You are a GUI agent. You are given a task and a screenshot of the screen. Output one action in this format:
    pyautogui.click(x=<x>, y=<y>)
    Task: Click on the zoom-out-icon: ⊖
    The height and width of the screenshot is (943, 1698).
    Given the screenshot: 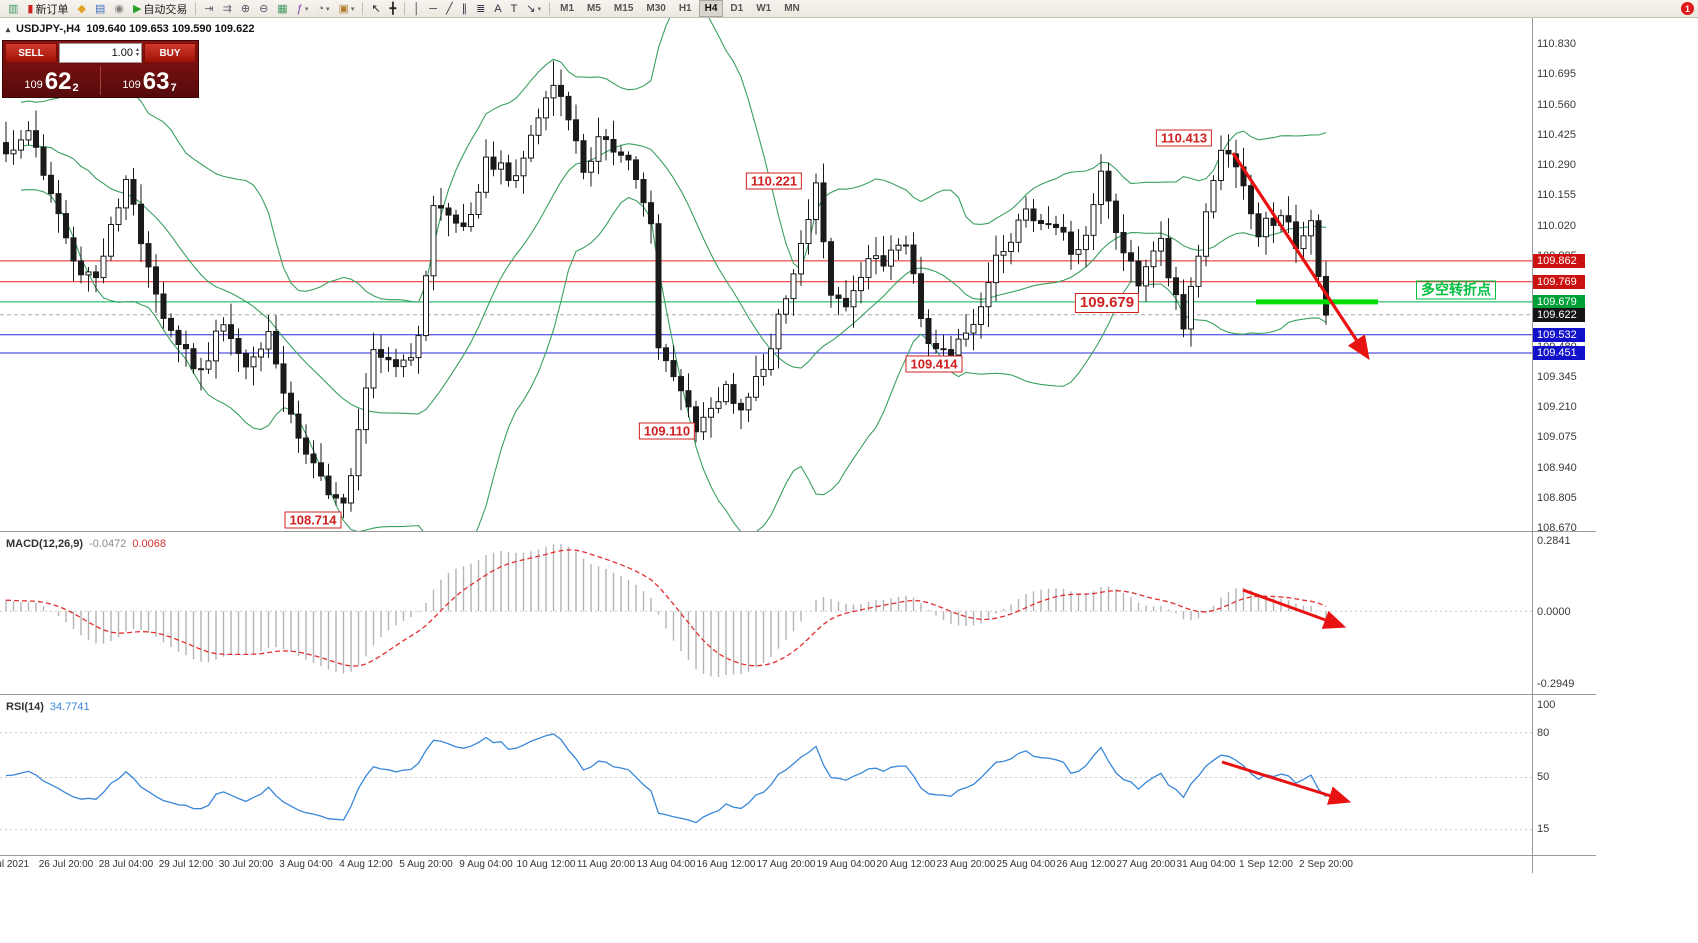 What is the action you would take?
    pyautogui.click(x=264, y=8)
    